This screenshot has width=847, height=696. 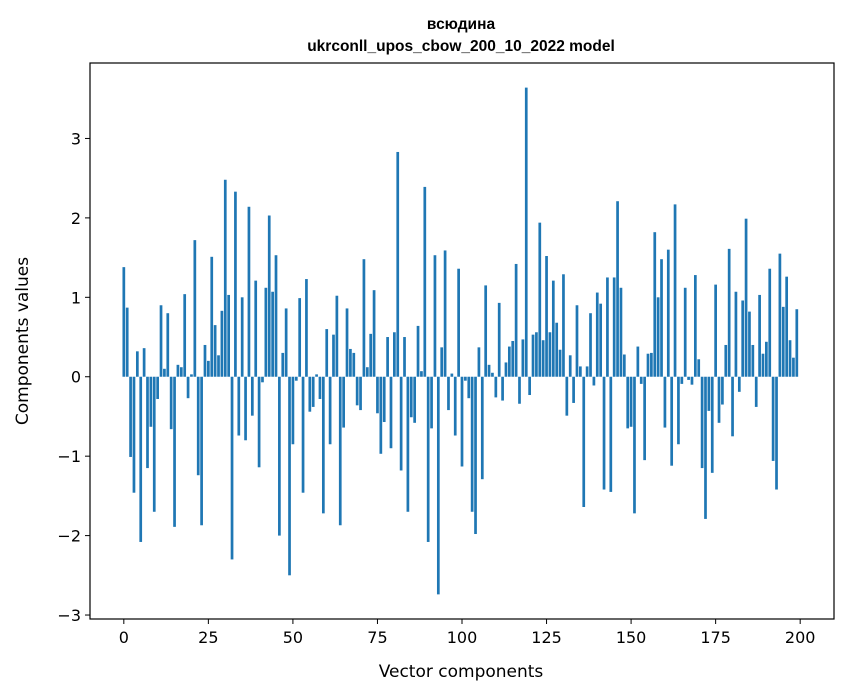 I want to click on x-tick-label: 25, so click(x=208, y=637).